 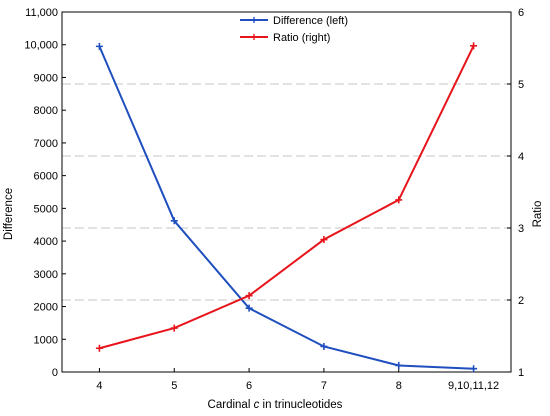 I want to click on legend-label-difference: Difference (left), so click(x=310, y=21).